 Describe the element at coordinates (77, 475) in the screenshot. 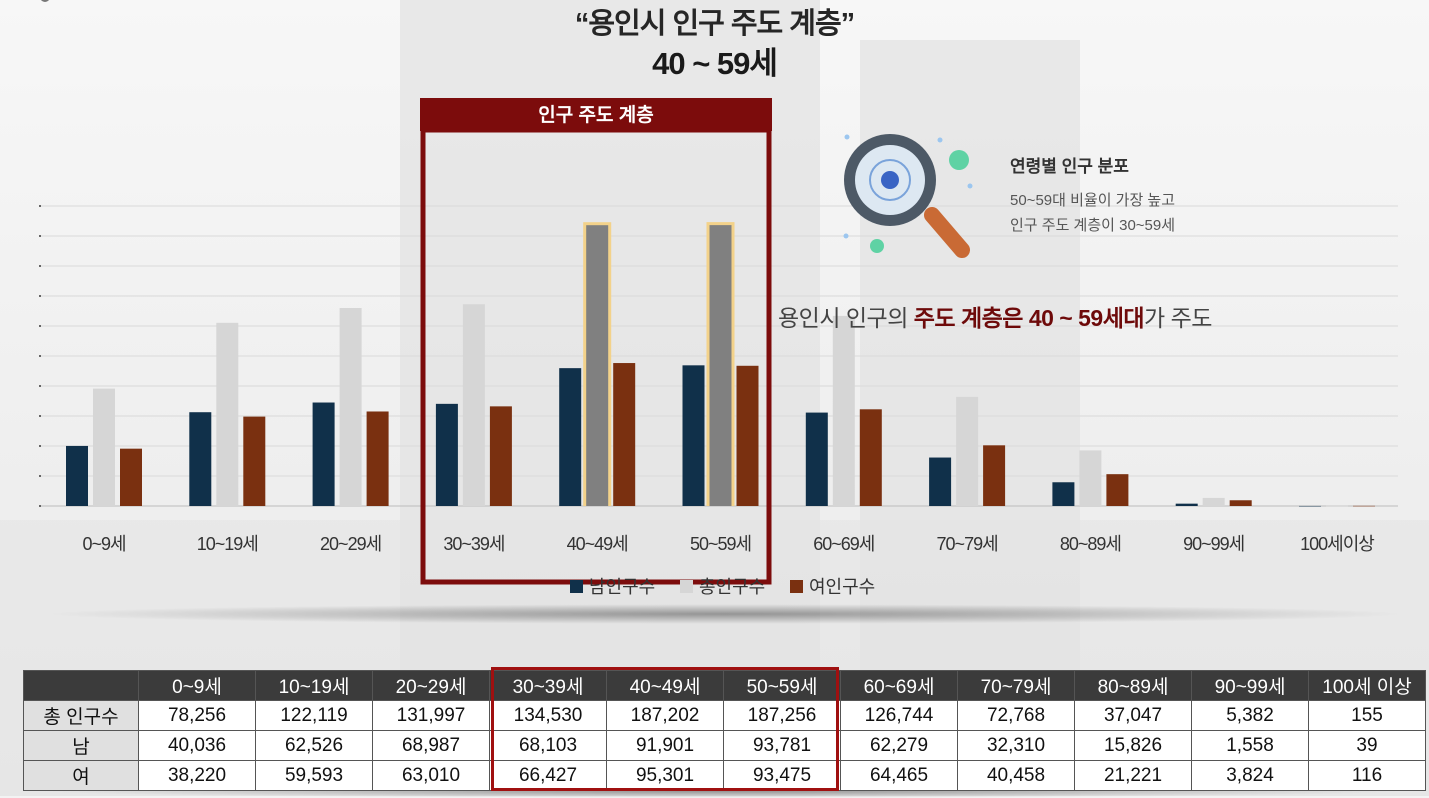

I see `bar-남인구수-0~9세` at that location.